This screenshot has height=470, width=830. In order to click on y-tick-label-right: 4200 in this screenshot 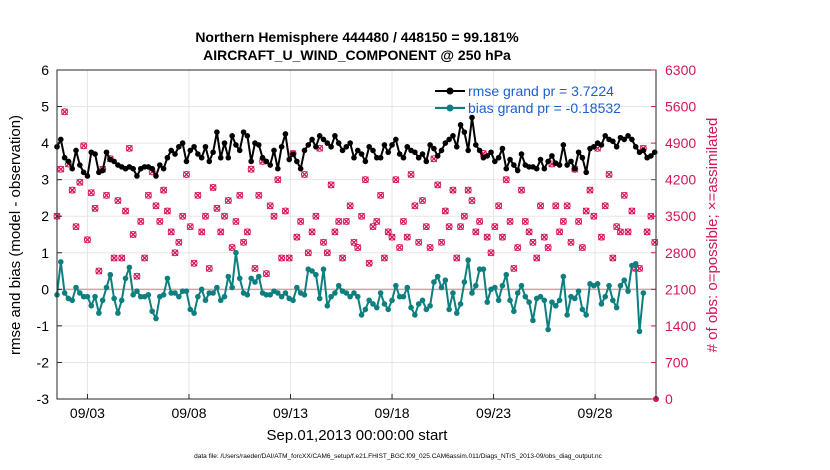, I will do `click(680, 180)`.